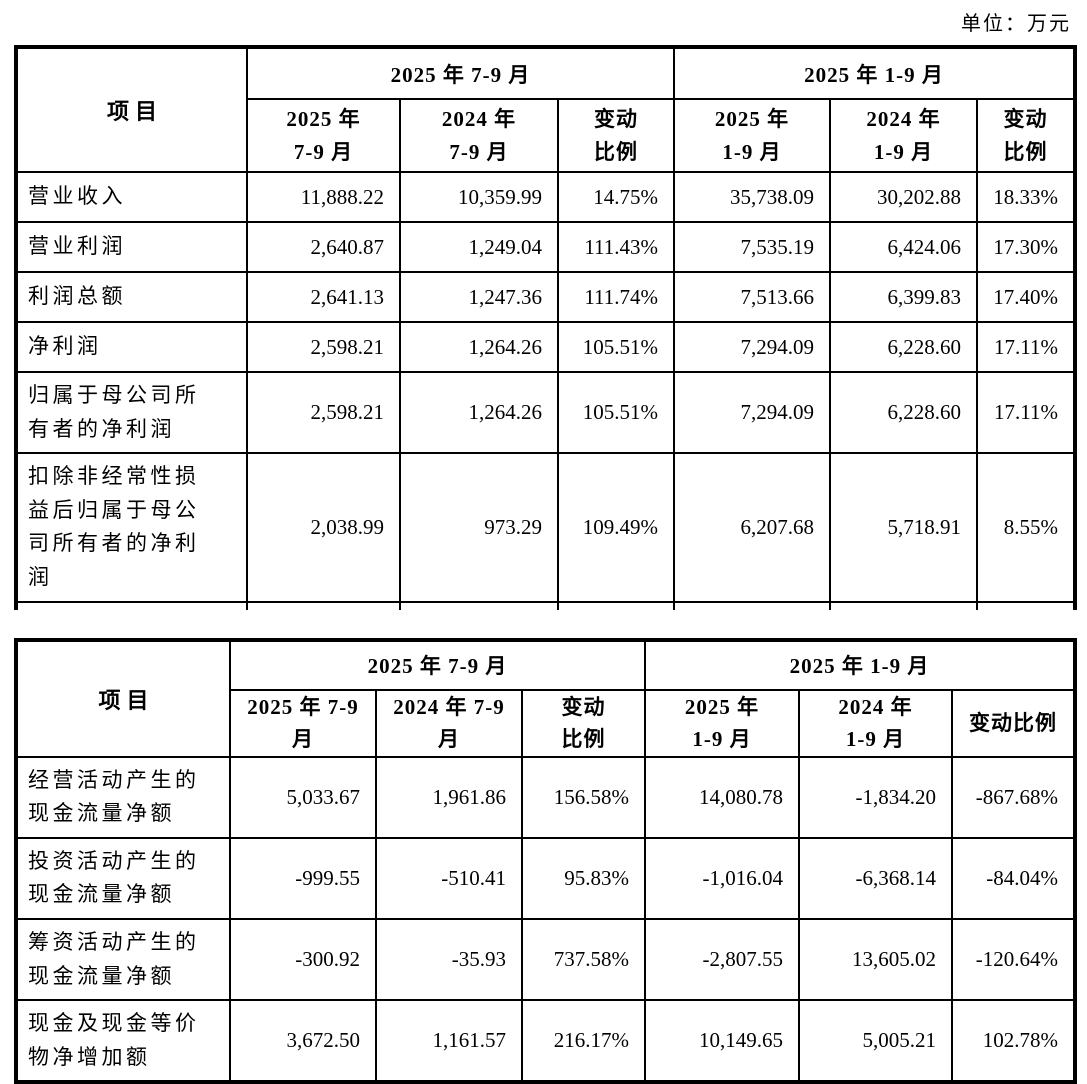  Describe the element at coordinates (616, 527) in the screenshot. I see `value-cell: 109.49%` at that location.